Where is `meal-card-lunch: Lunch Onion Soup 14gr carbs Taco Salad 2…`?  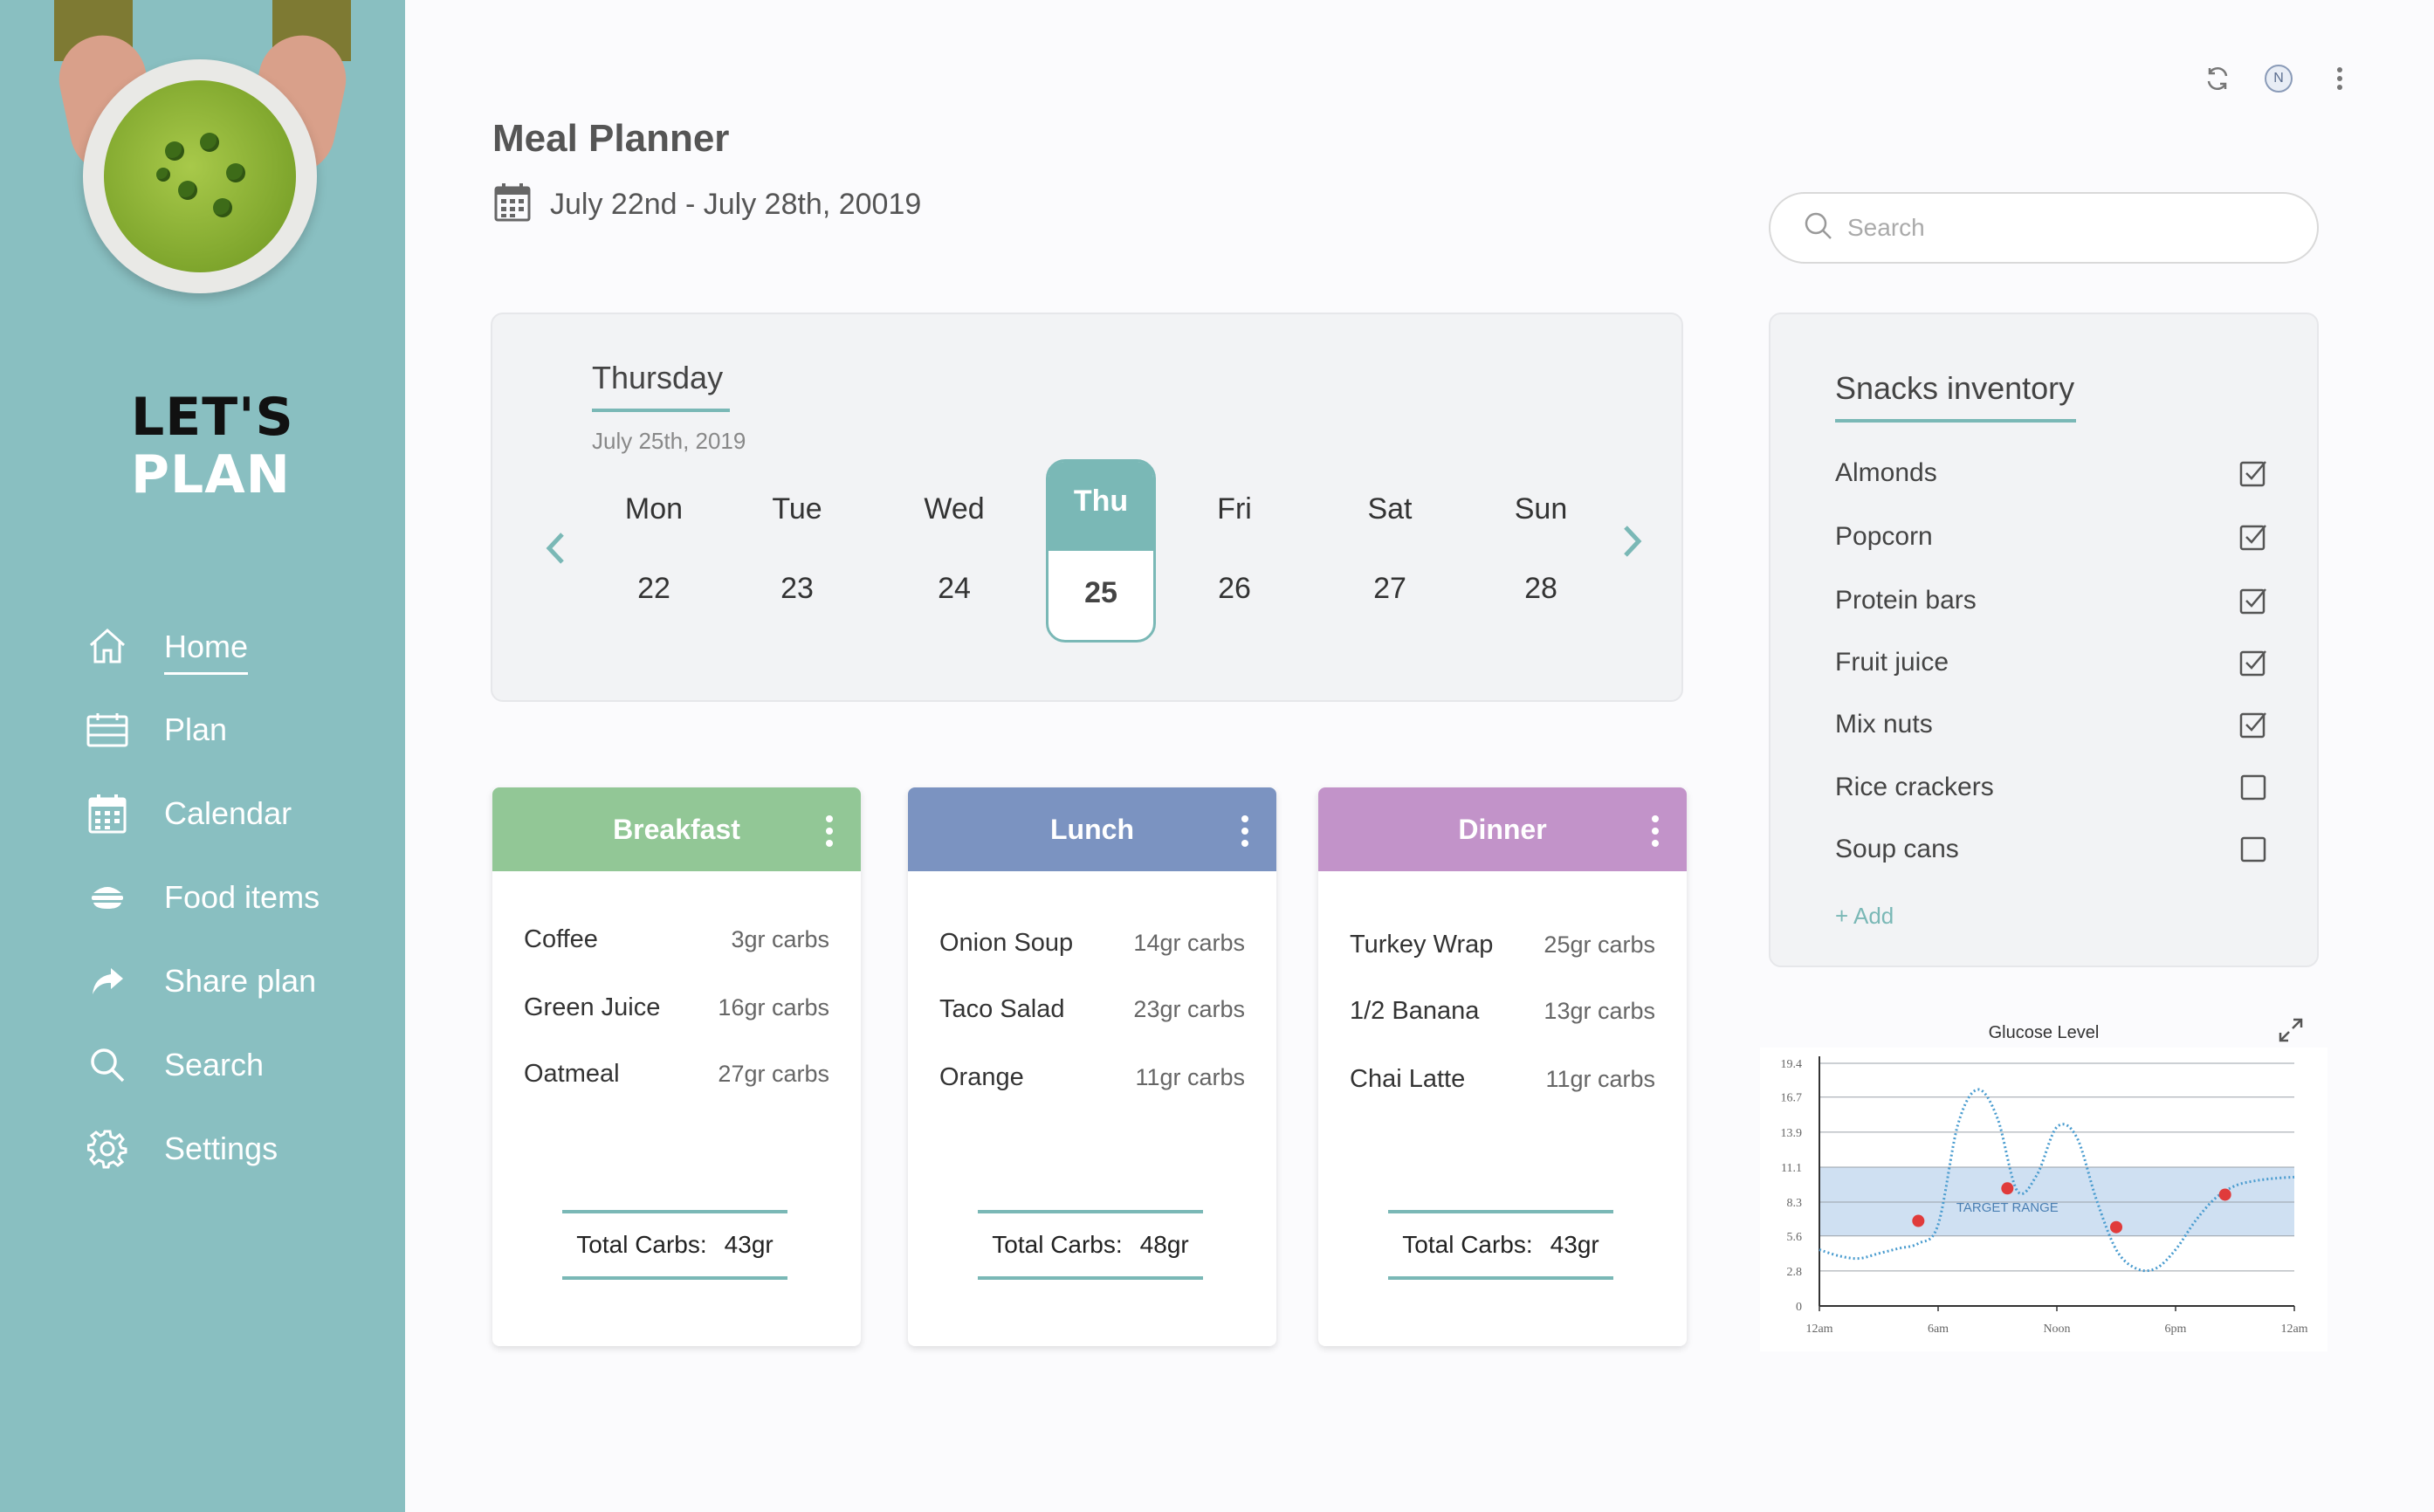
meal-card-lunch: Lunch Onion Soup 14gr carbs Taco Salad 2… is located at coordinates (1092, 1067).